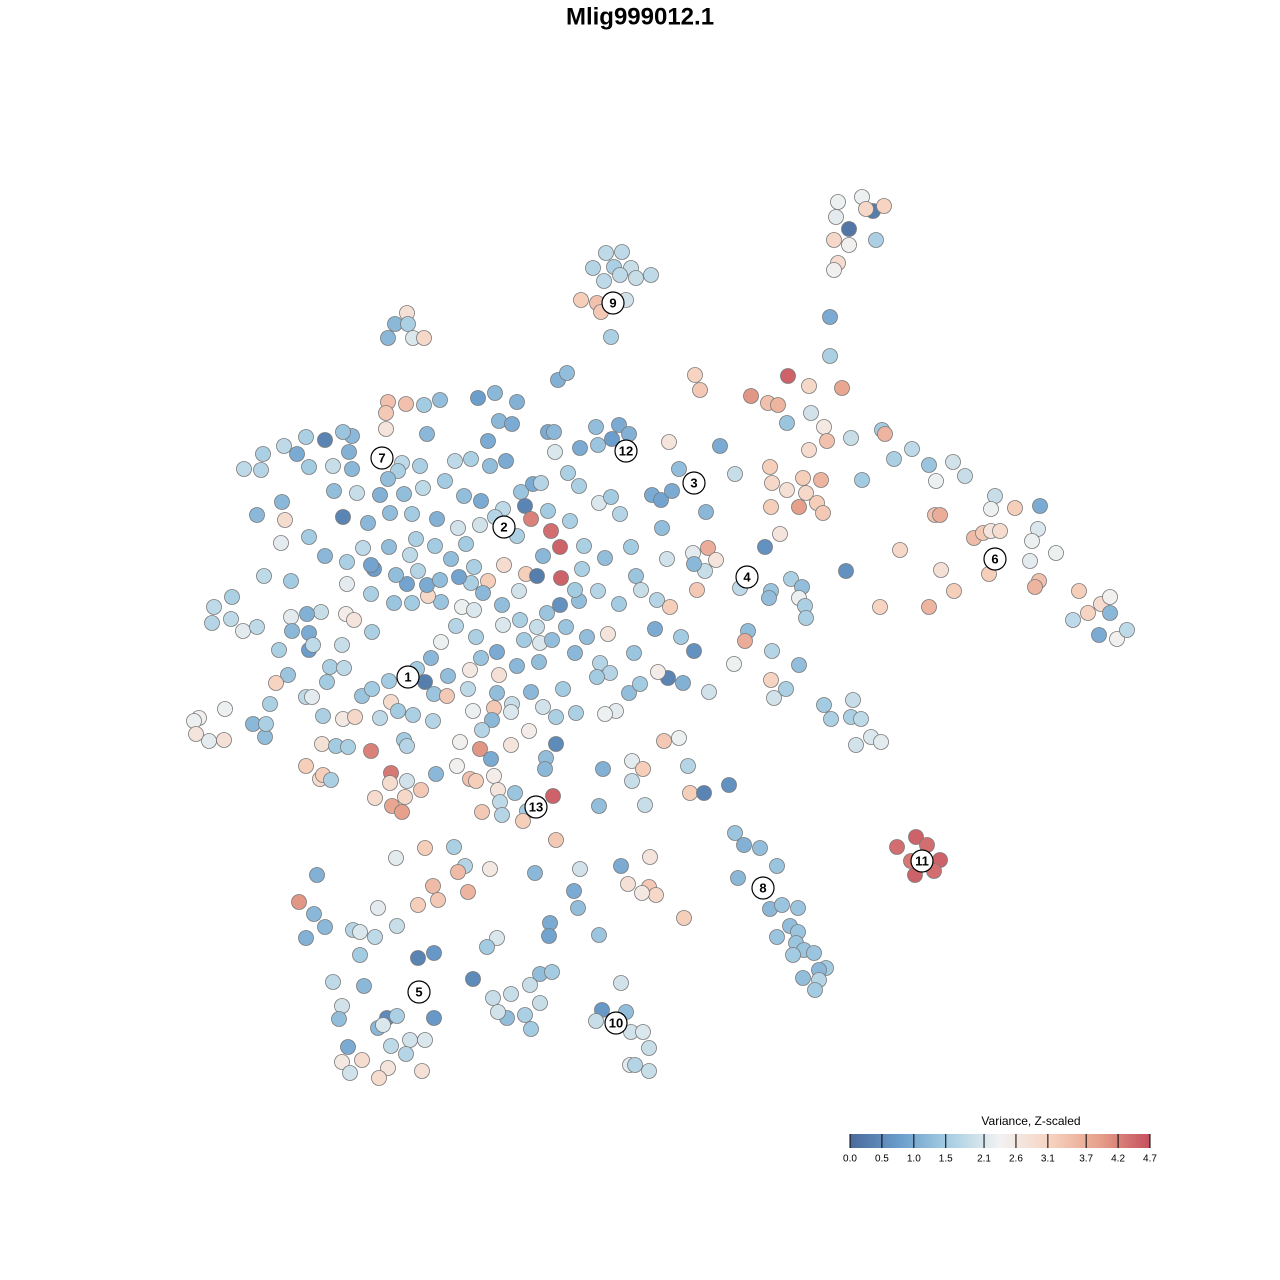 This screenshot has height=1280, width=1280. What do you see at coordinates (850, 1159) in the screenshot?
I see `colorbar-tick-label: 0.0` at bounding box center [850, 1159].